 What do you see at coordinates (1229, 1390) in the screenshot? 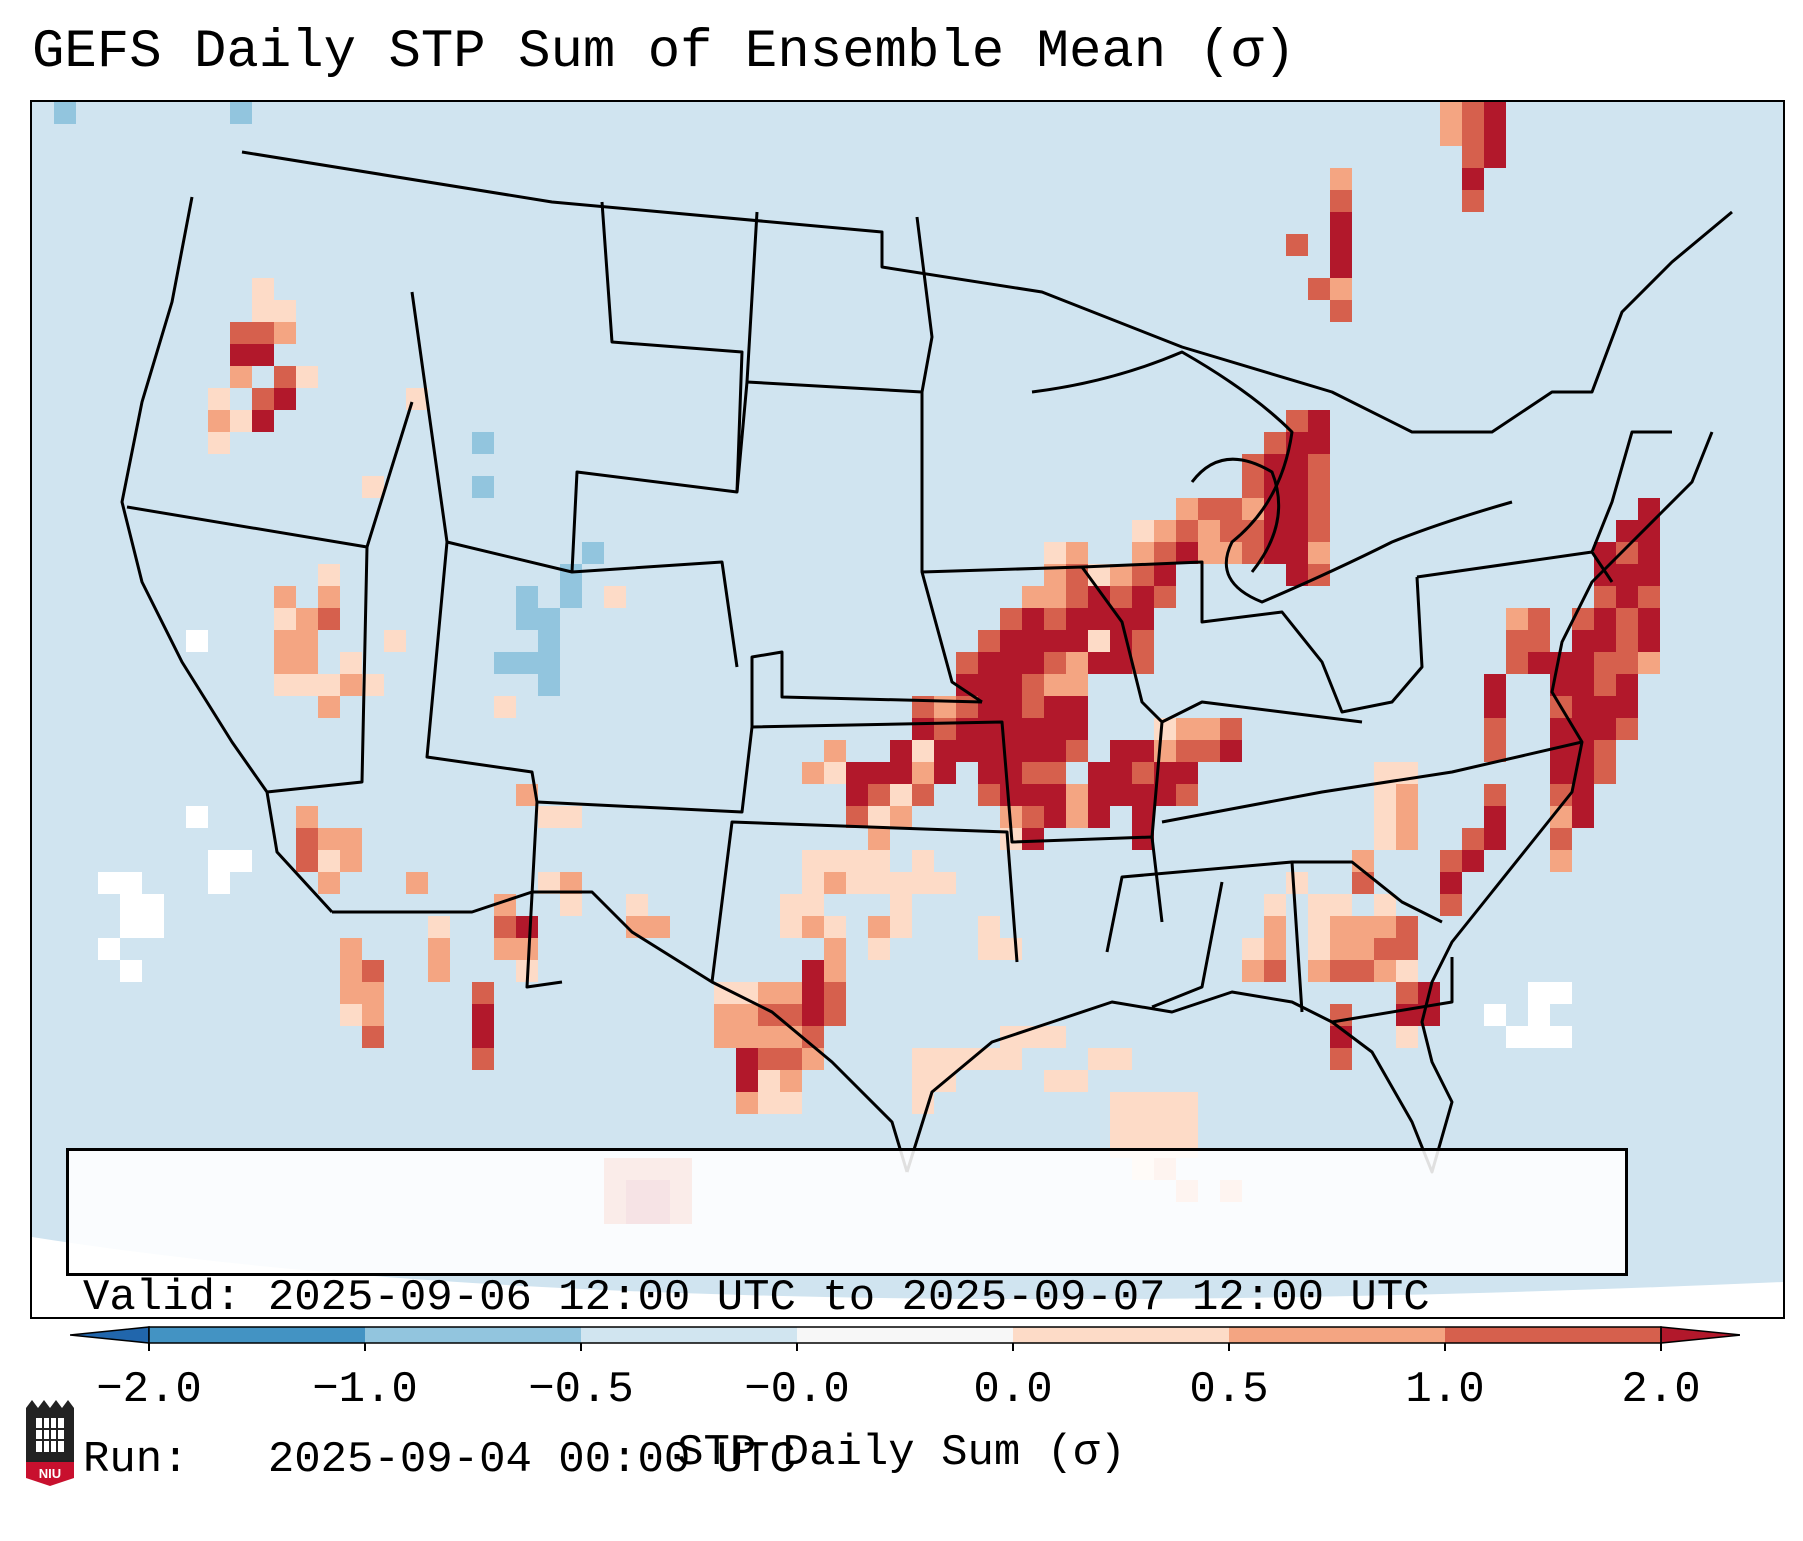
I see `tick-label: 0.5` at bounding box center [1229, 1390].